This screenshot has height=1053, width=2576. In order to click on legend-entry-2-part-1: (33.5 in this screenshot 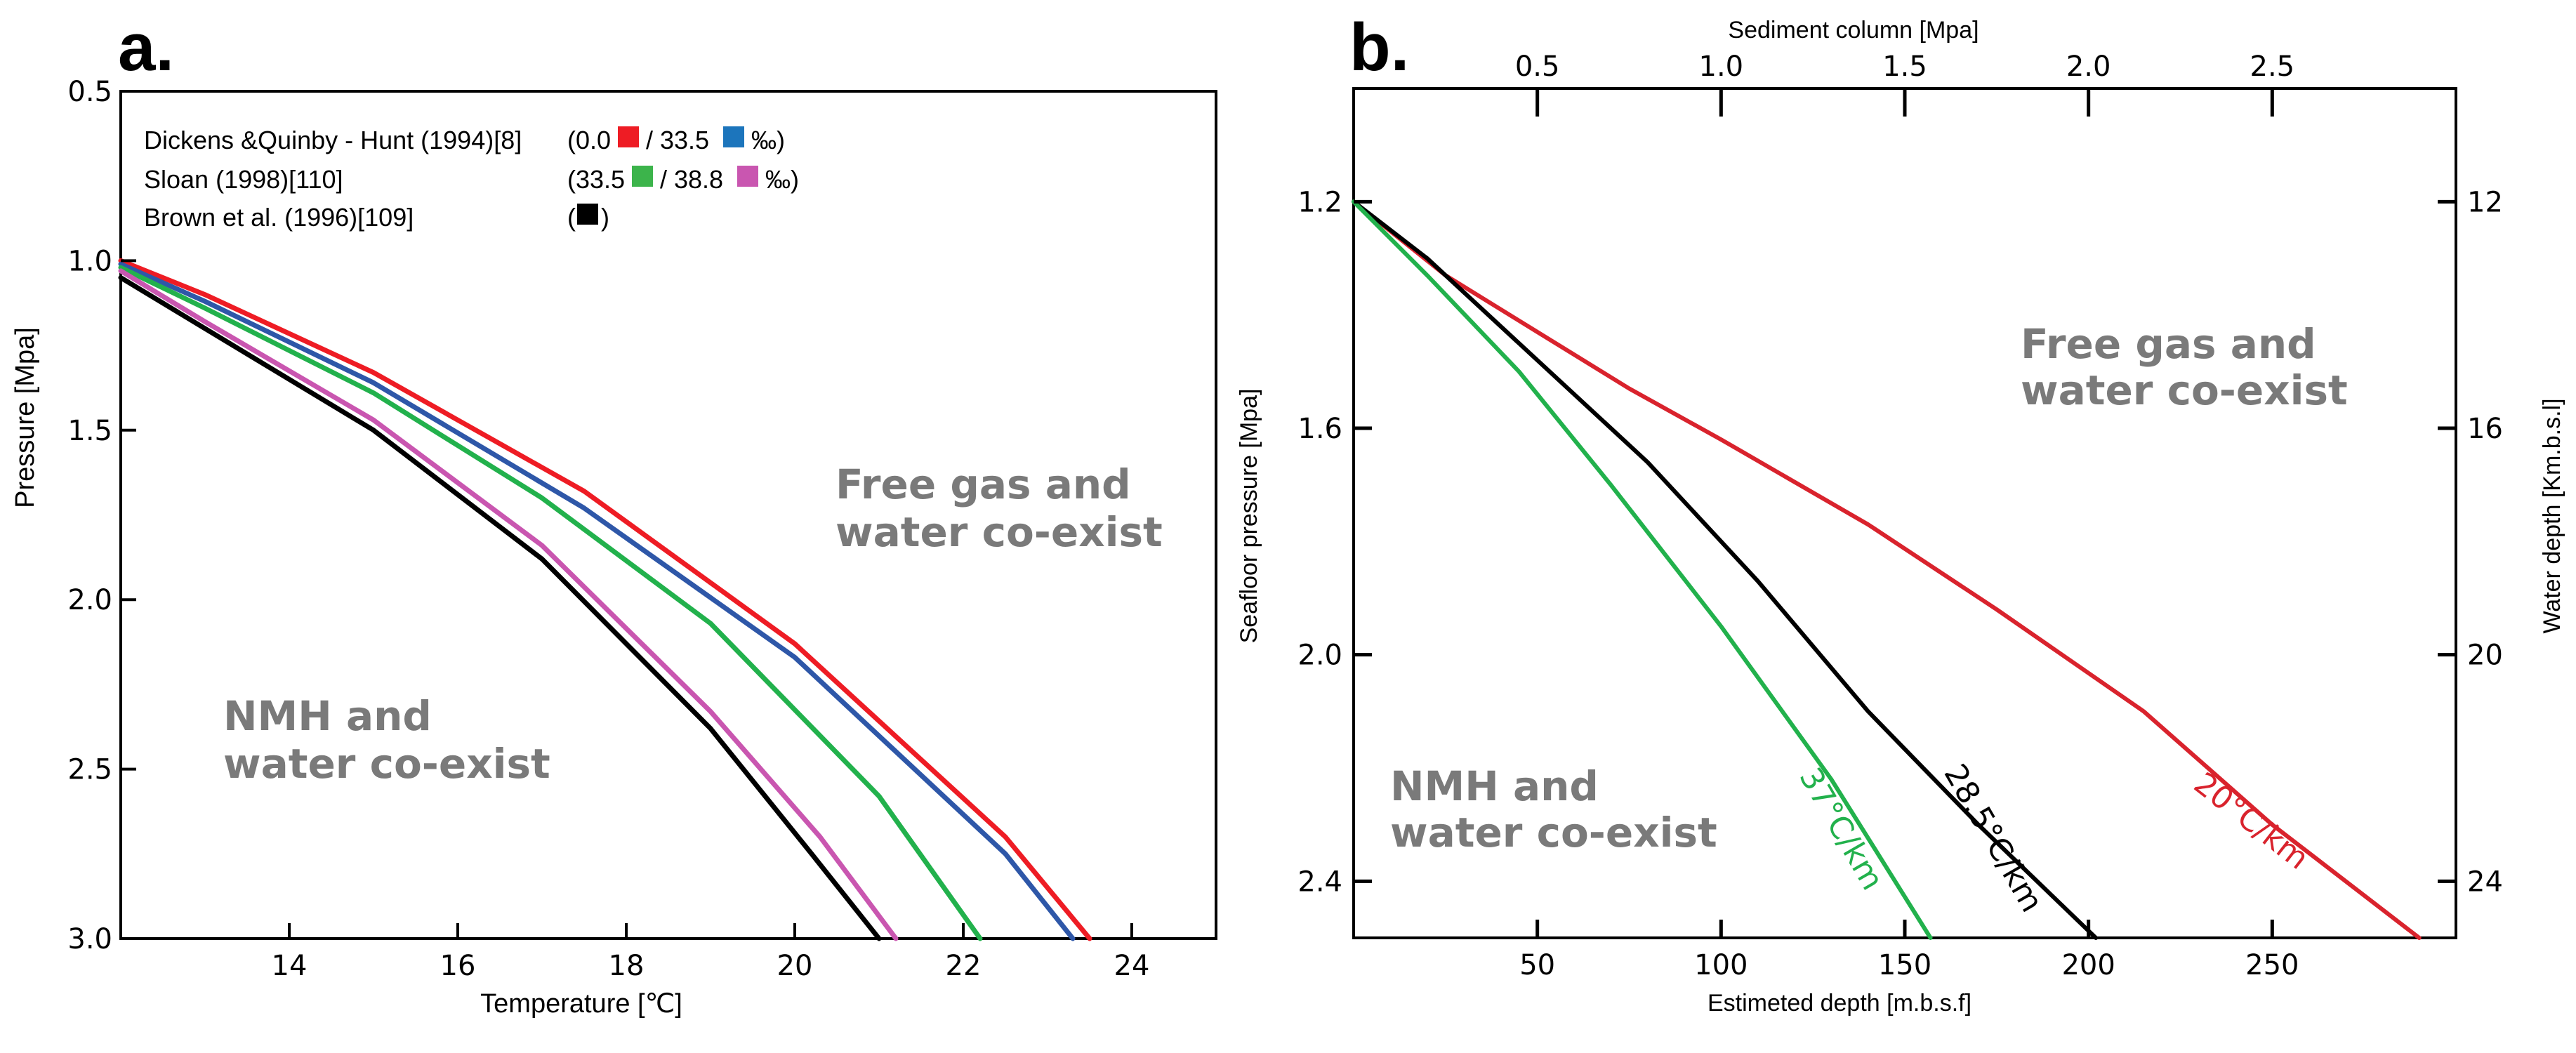, I will do `click(596, 179)`.